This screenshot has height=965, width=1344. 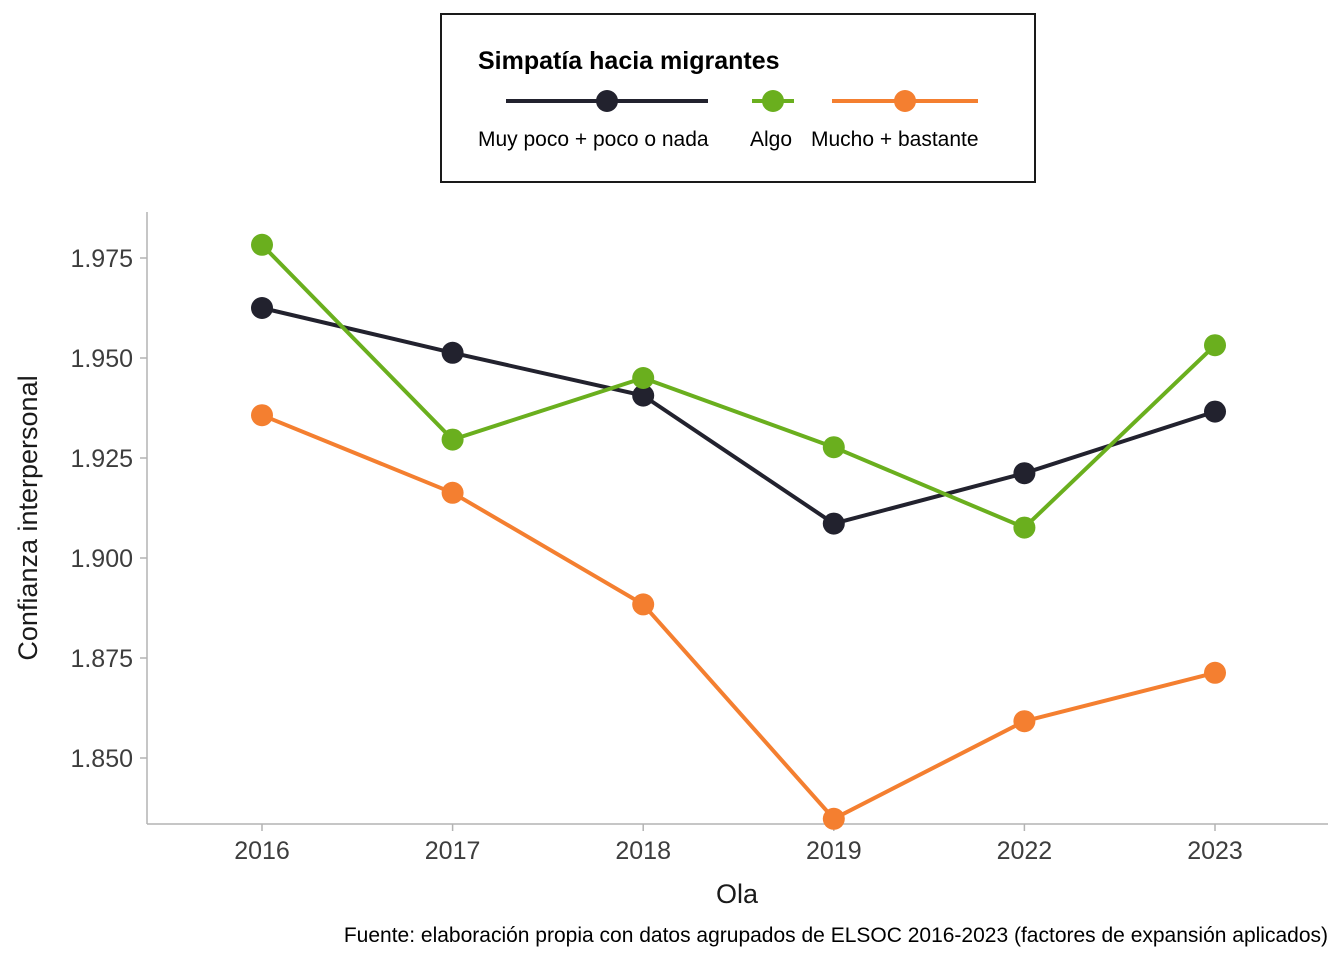 I want to click on y-tick-label: 1.950, so click(x=101, y=359).